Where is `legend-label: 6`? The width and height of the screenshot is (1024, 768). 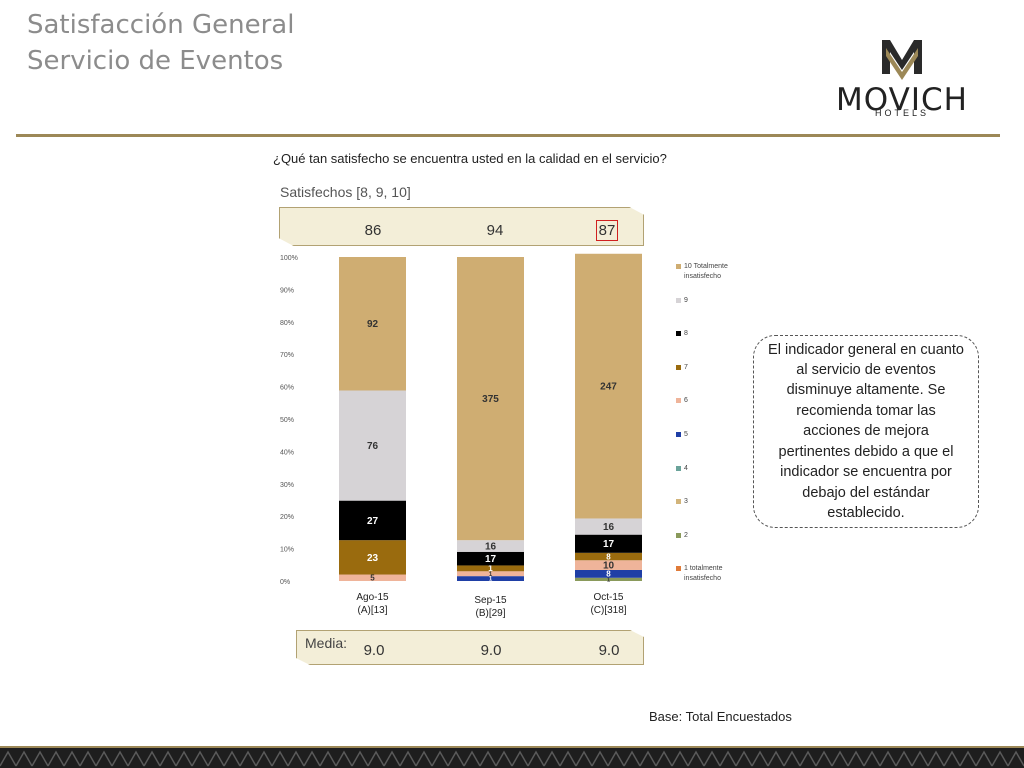
legend-label: 6 is located at coordinates (686, 401).